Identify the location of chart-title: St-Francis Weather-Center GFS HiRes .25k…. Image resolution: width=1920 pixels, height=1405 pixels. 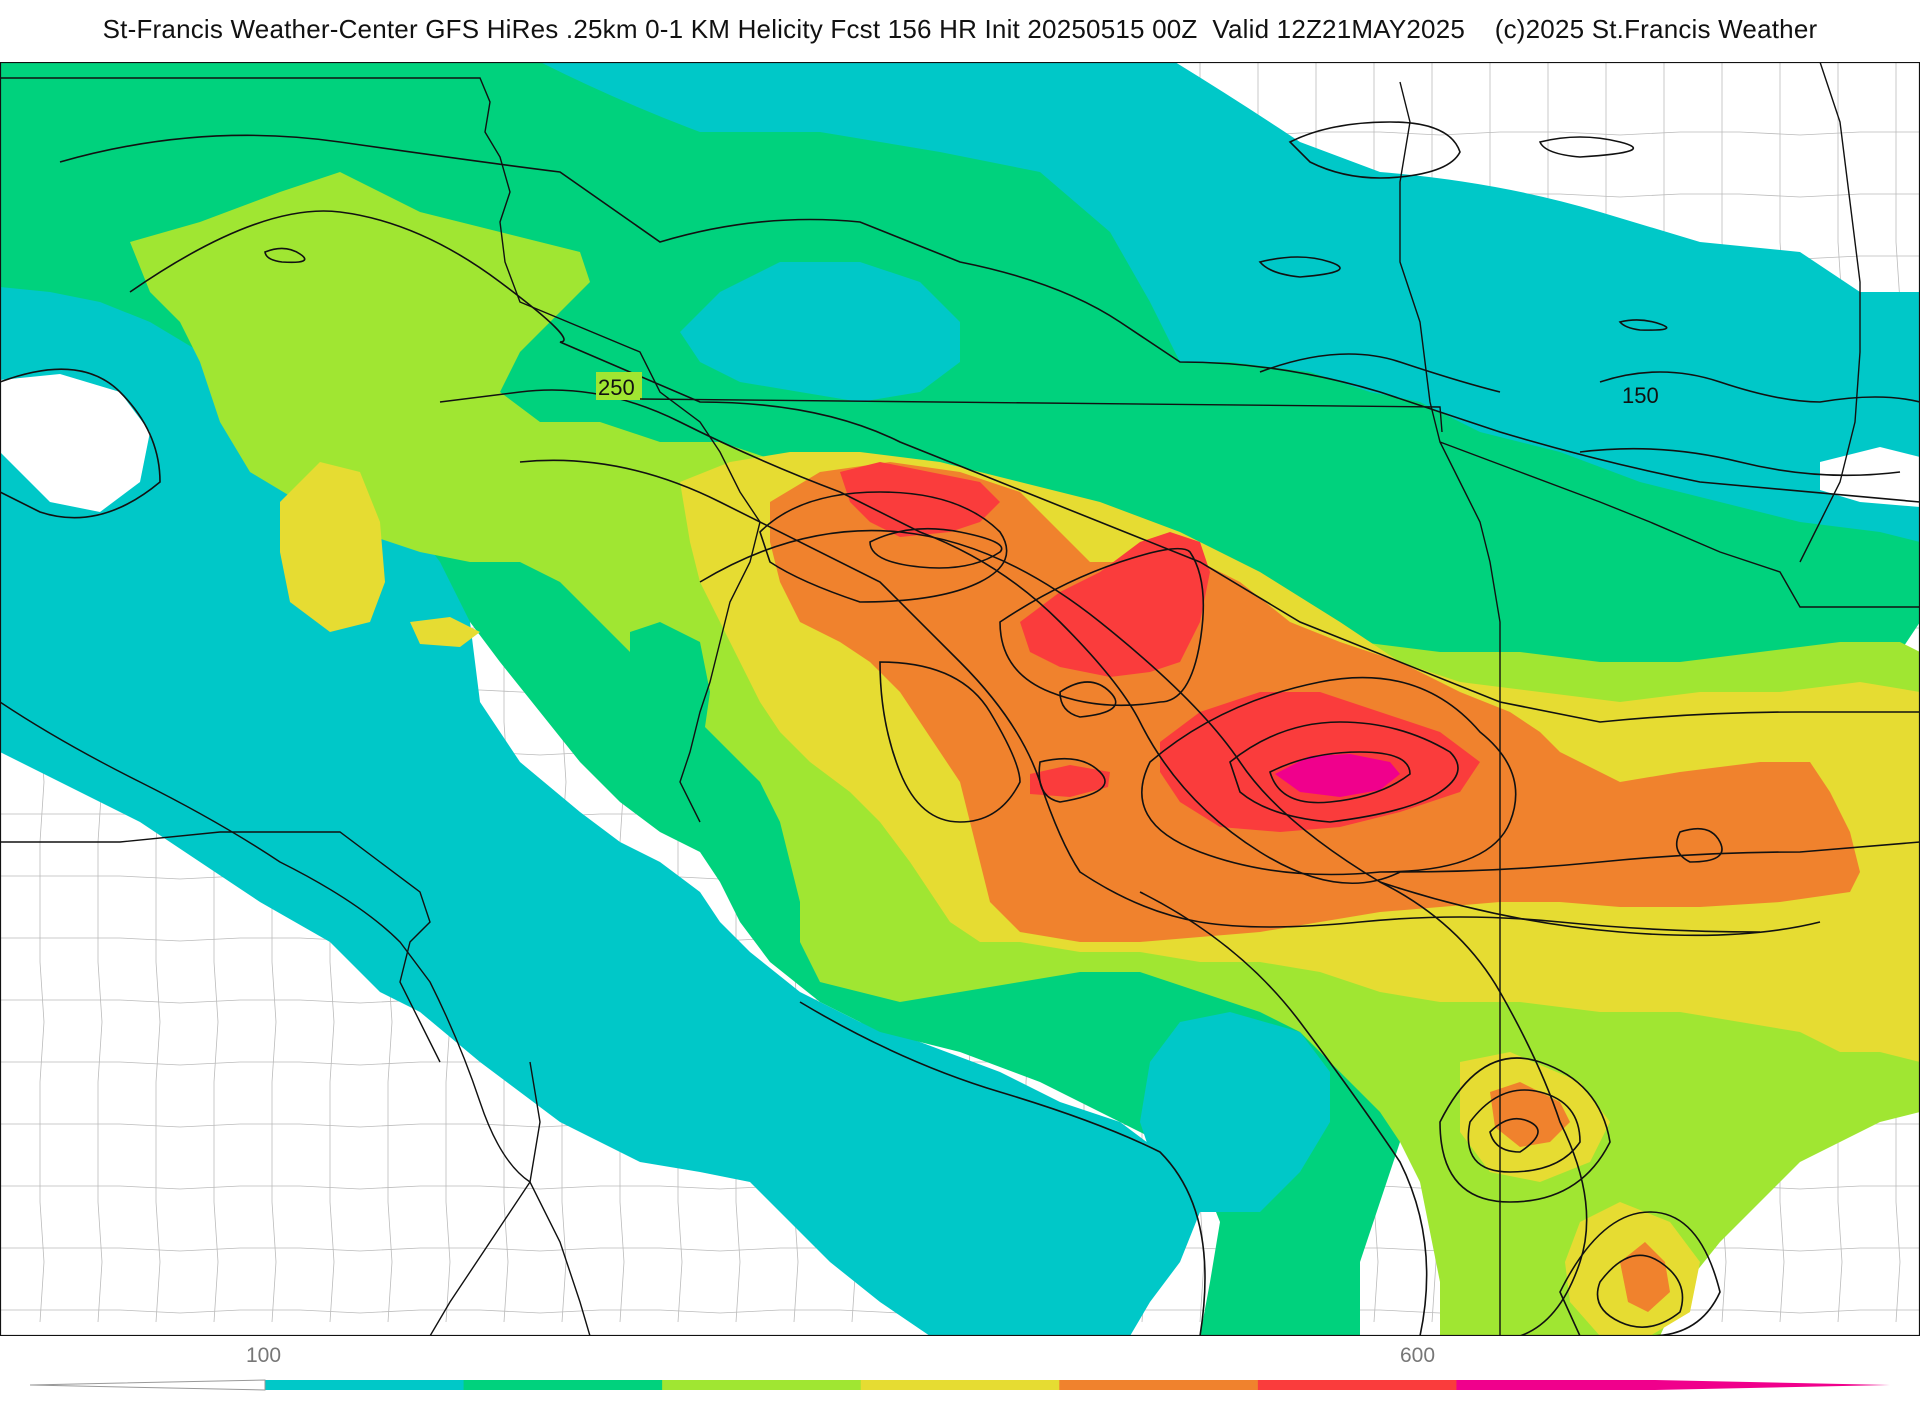
(960, 29).